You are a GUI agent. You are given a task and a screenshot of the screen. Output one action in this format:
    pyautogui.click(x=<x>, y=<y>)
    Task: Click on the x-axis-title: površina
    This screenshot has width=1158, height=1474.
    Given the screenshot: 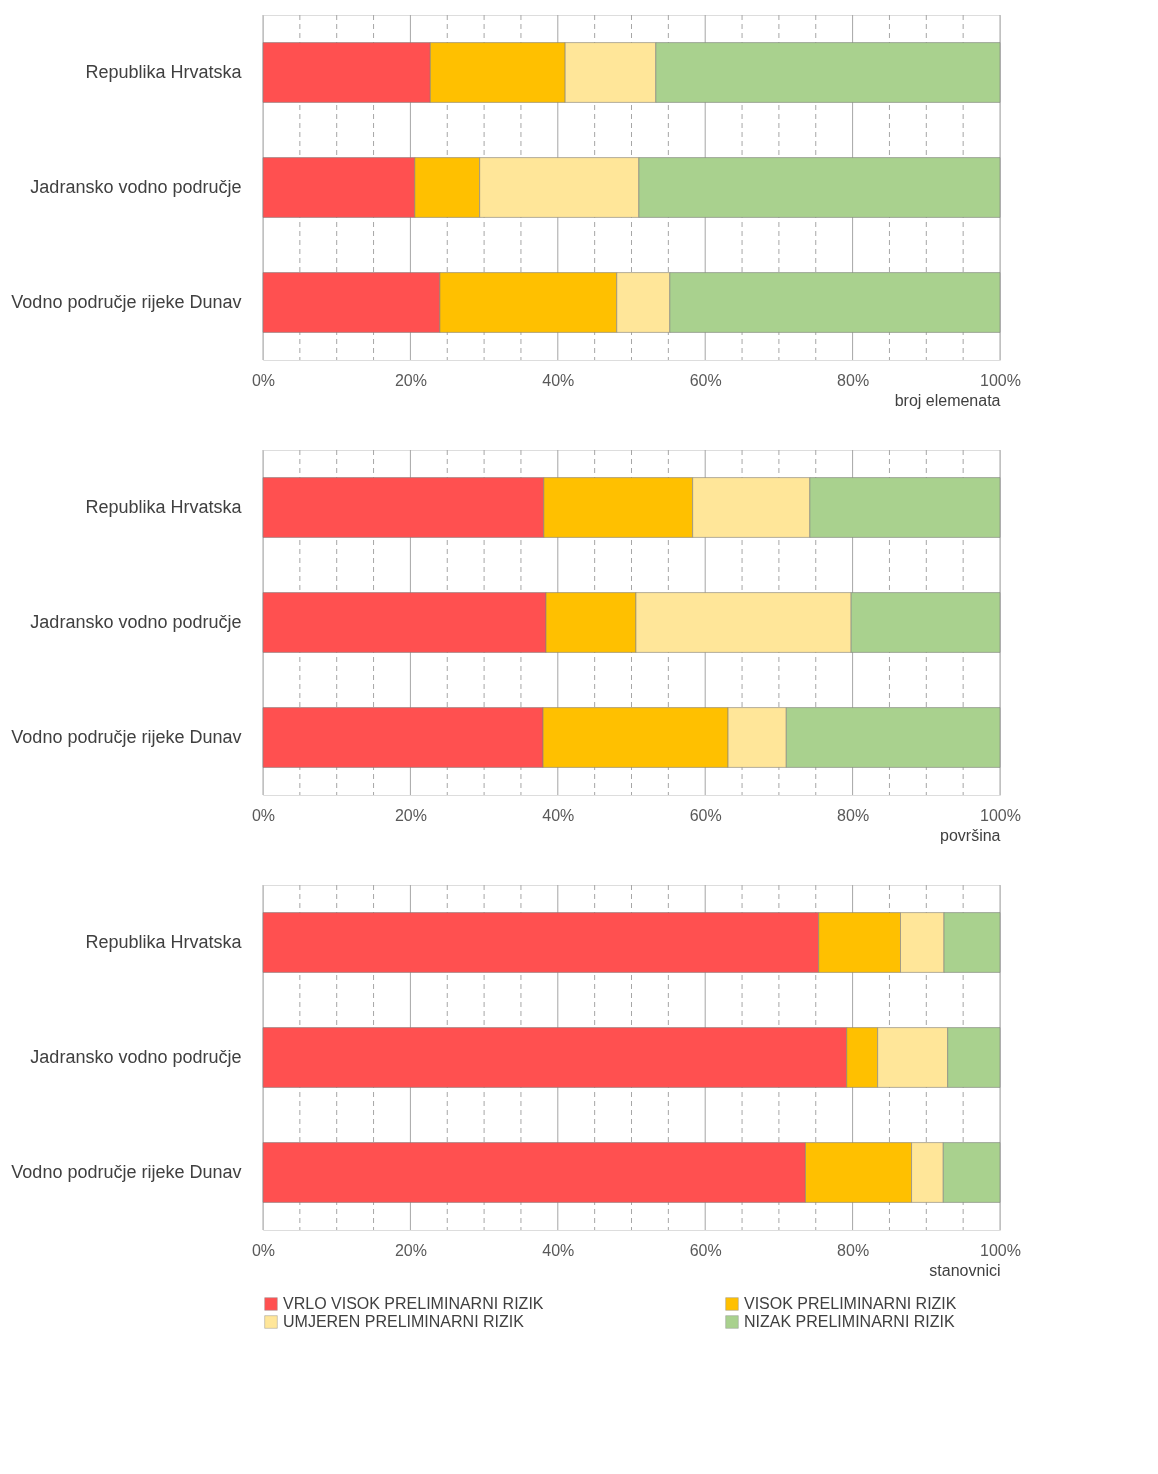 What is the action you would take?
    pyautogui.click(x=970, y=835)
    